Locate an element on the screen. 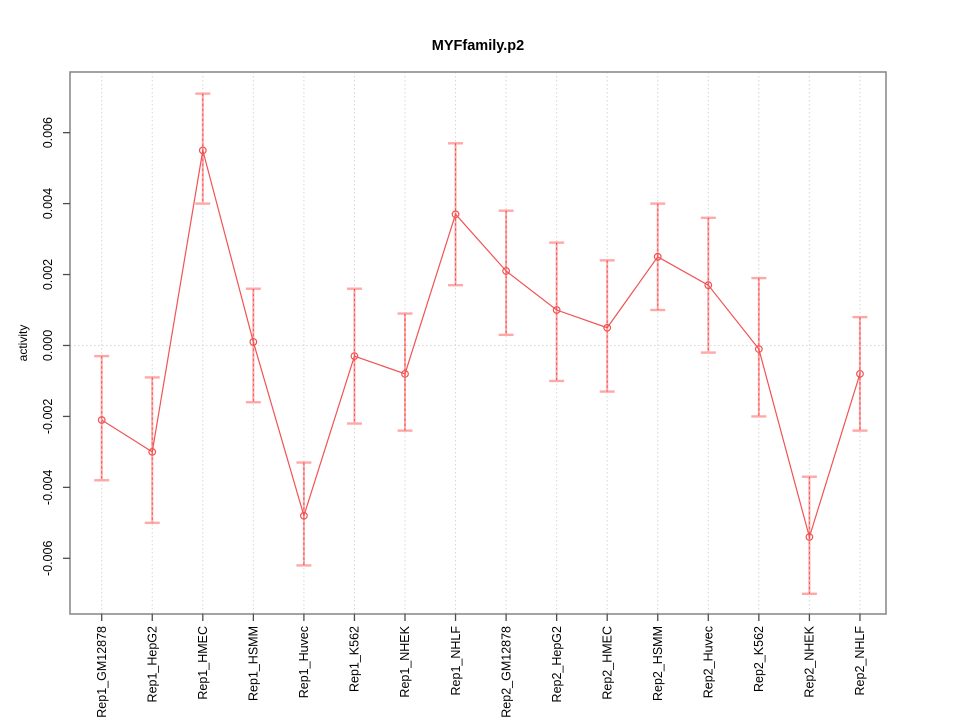 This screenshot has width=960, height=720. x-tick-label: Rep1_Huvec is located at coordinates (304, 662).